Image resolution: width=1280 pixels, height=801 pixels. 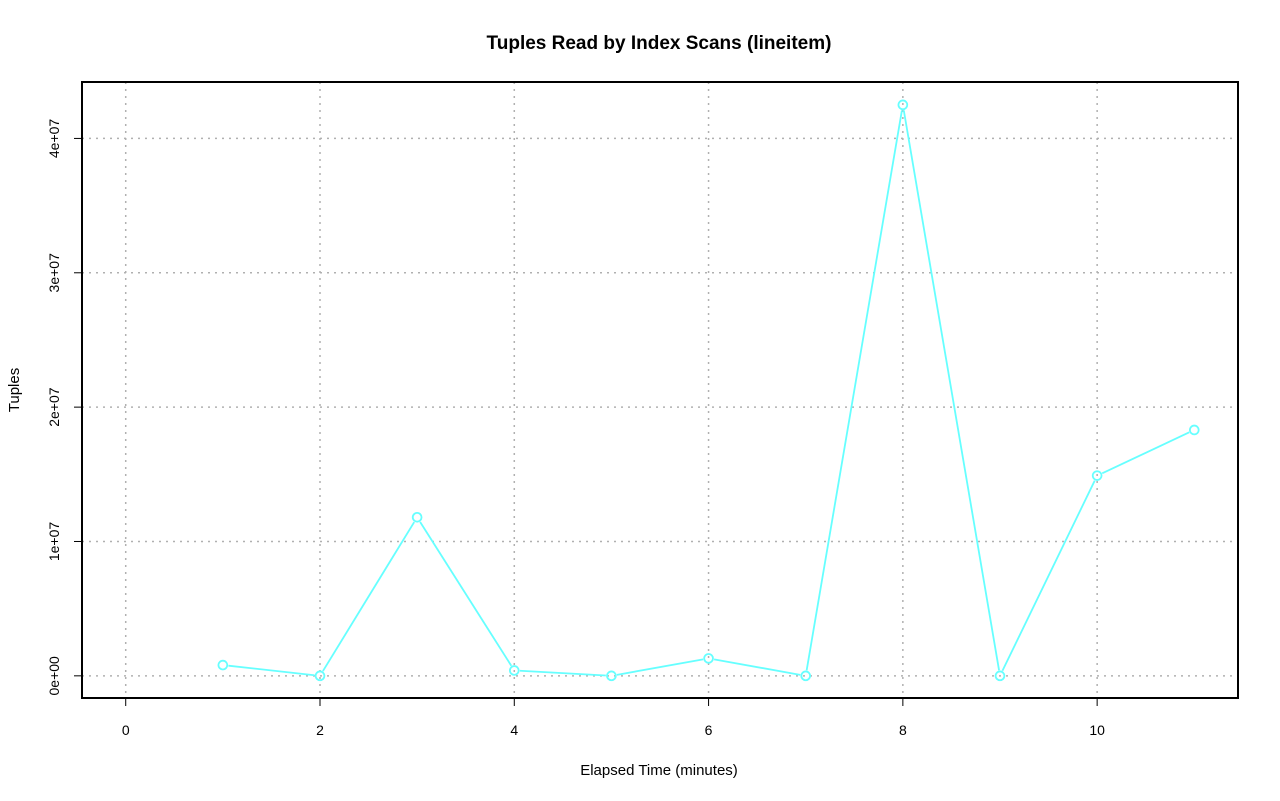 I want to click on y-tick-label: 2e+07, so click(x=54, y=407).